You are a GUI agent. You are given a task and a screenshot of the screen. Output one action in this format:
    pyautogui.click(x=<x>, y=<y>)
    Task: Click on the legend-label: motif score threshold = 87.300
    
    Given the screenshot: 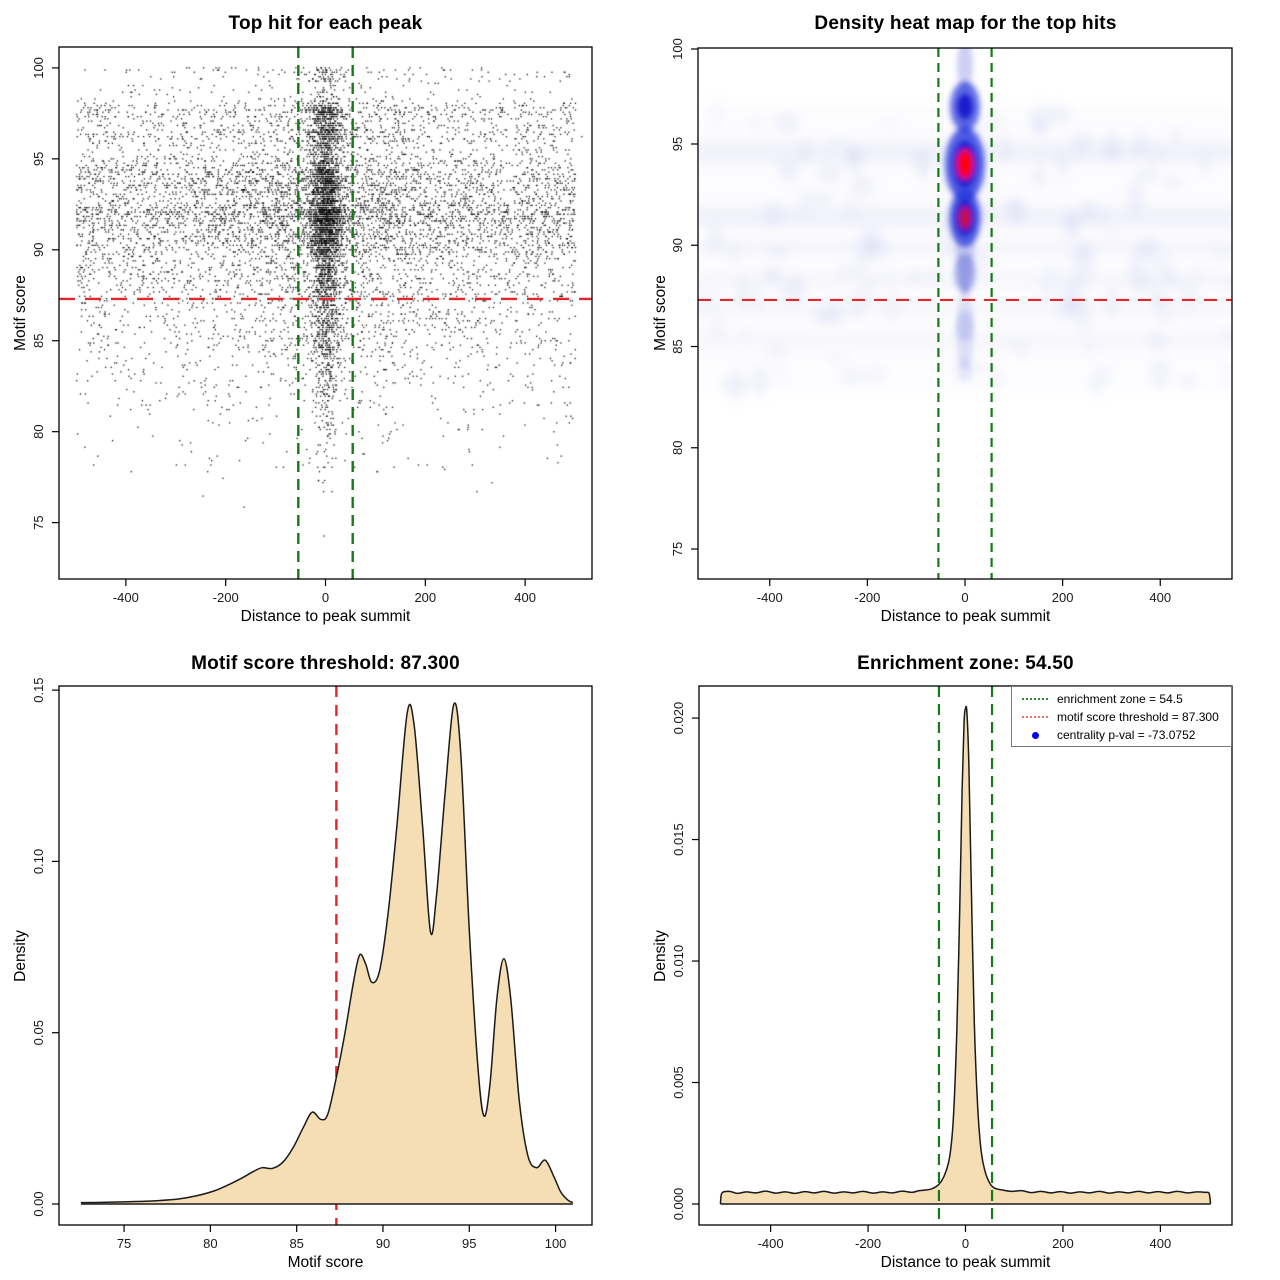 What is the action you would take?
    pyautogui.click(x=1138, y=716)
    